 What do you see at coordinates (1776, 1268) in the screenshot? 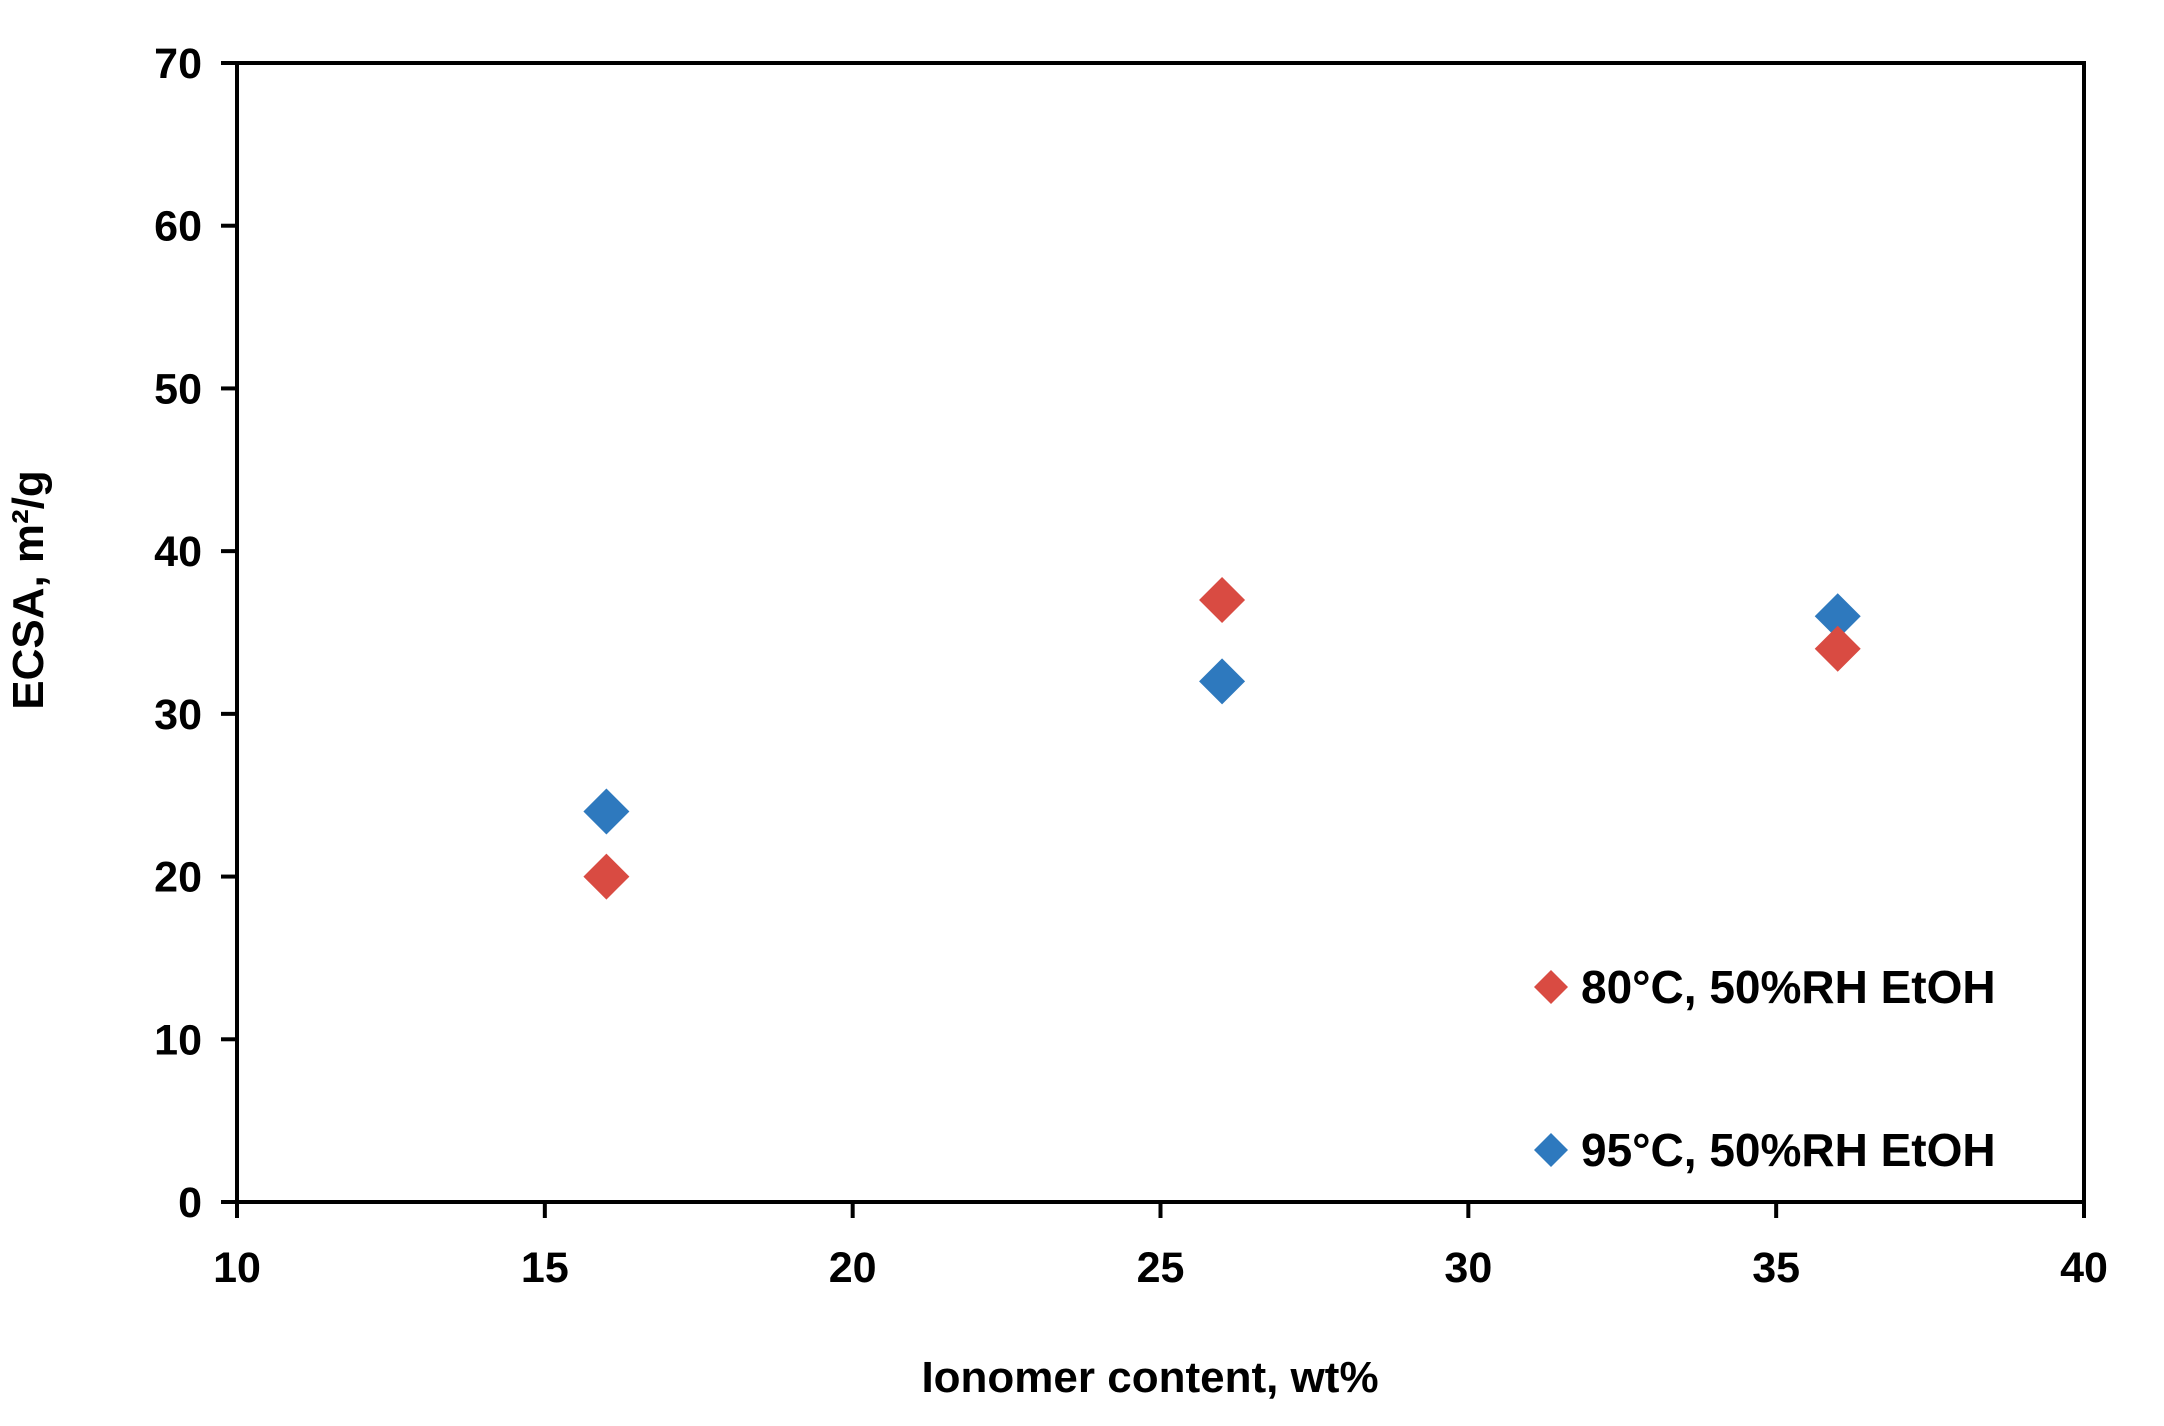
I see `x-tick-label-35: 35` at bounding box center [1776, 1268].